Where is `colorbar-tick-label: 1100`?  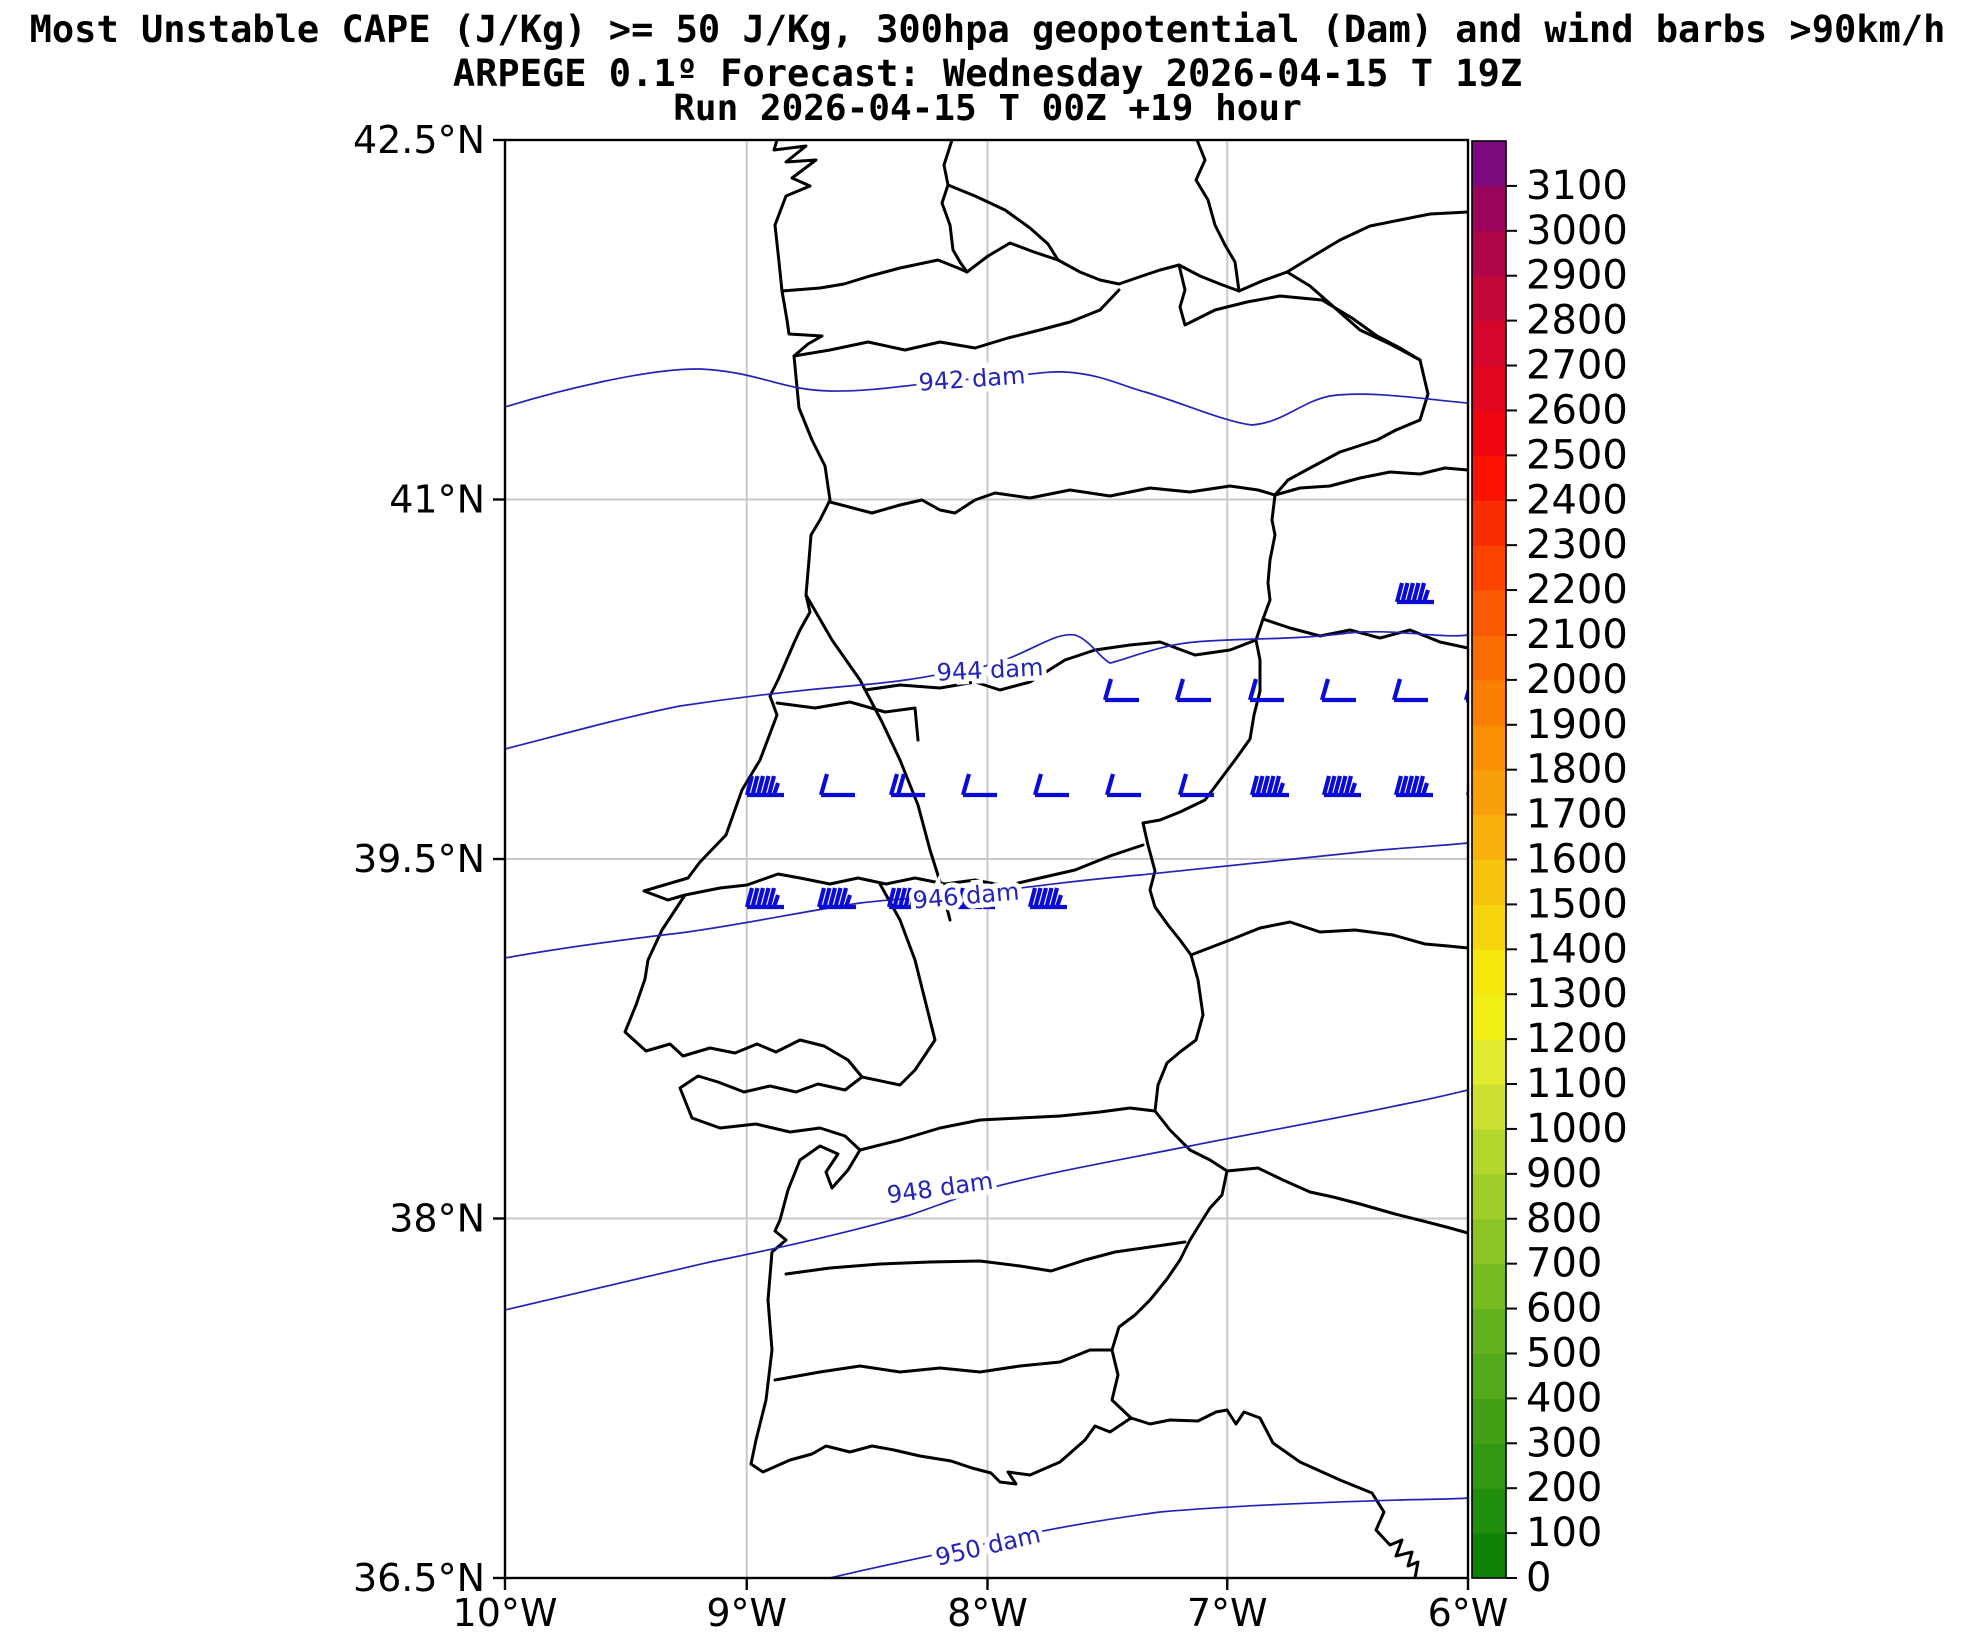 colorbar-tick-label: 1100 is located at coordinates (1577, 1084).